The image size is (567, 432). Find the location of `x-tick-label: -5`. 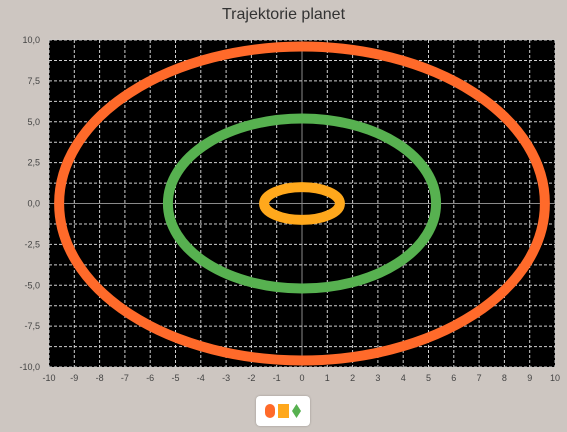

x-tick-label: -5 is located at coordinates (175, 378).